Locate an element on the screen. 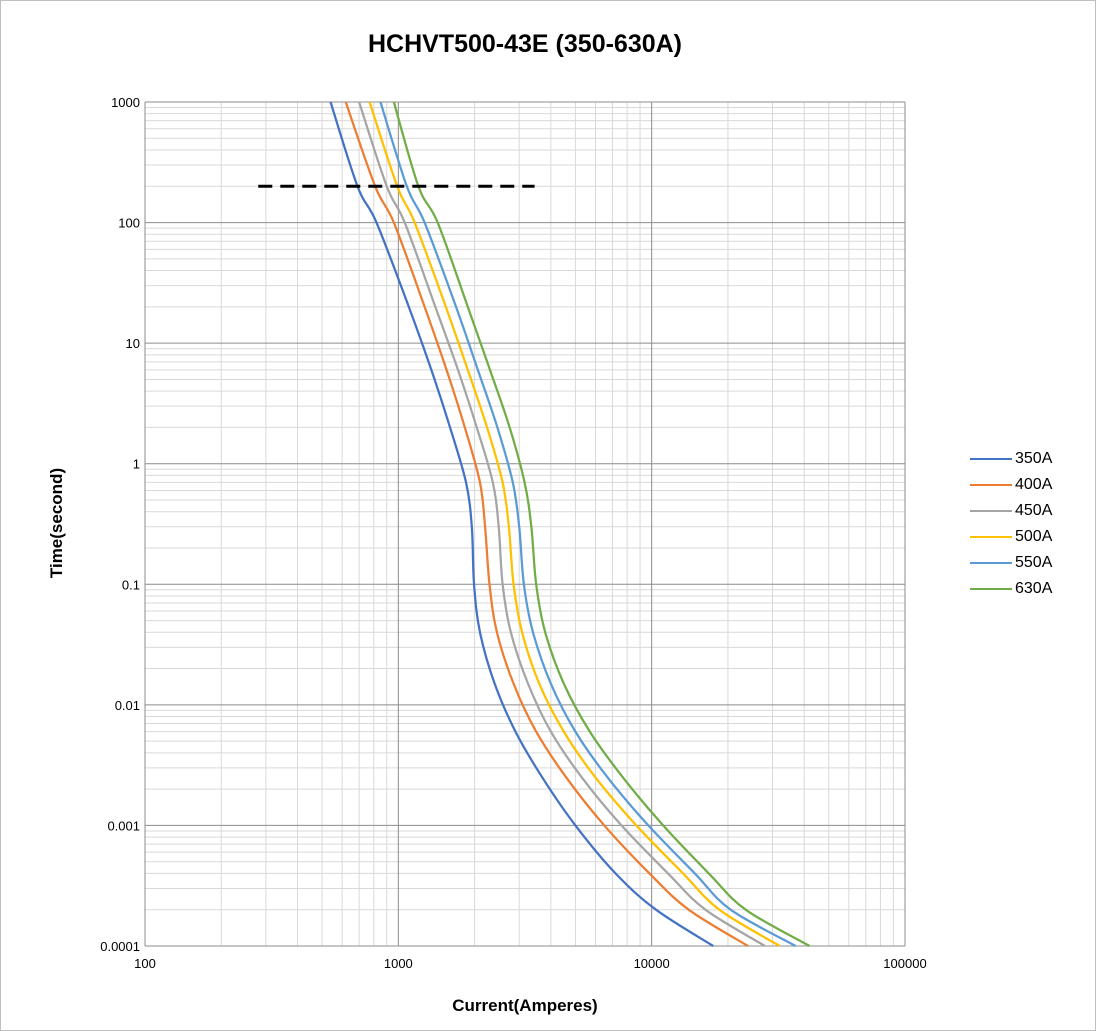  legend-item-500a: 500A is located at coordinates (1011, 537).